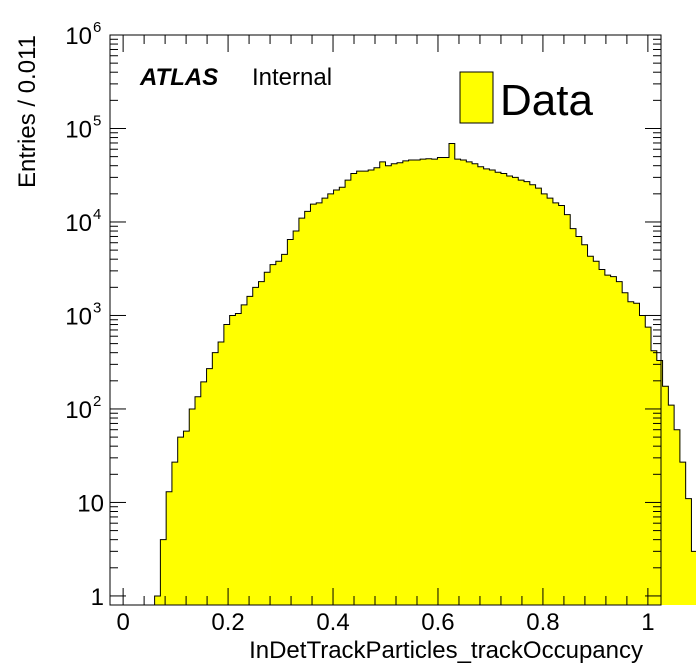 This screenshot has width=696, height=672. Describe the element at coordinates (332, 622) in the screenshot. I see `x-tick-label: 0.4` at that location.